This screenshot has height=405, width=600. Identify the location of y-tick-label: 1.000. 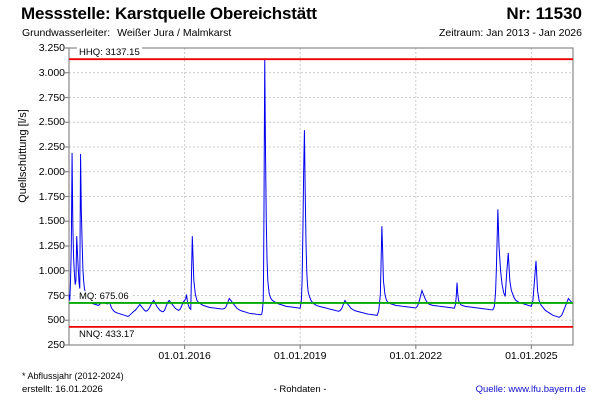
(51, 270).